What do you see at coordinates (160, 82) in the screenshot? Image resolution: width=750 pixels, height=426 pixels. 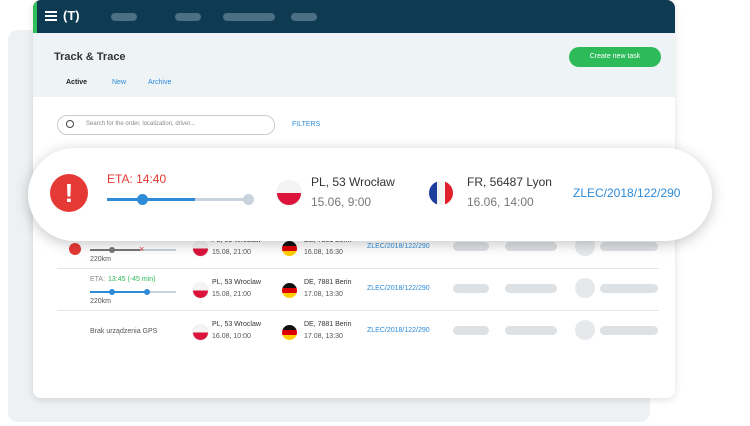 I see `tab: Archive` at bounding box center [160, 82].